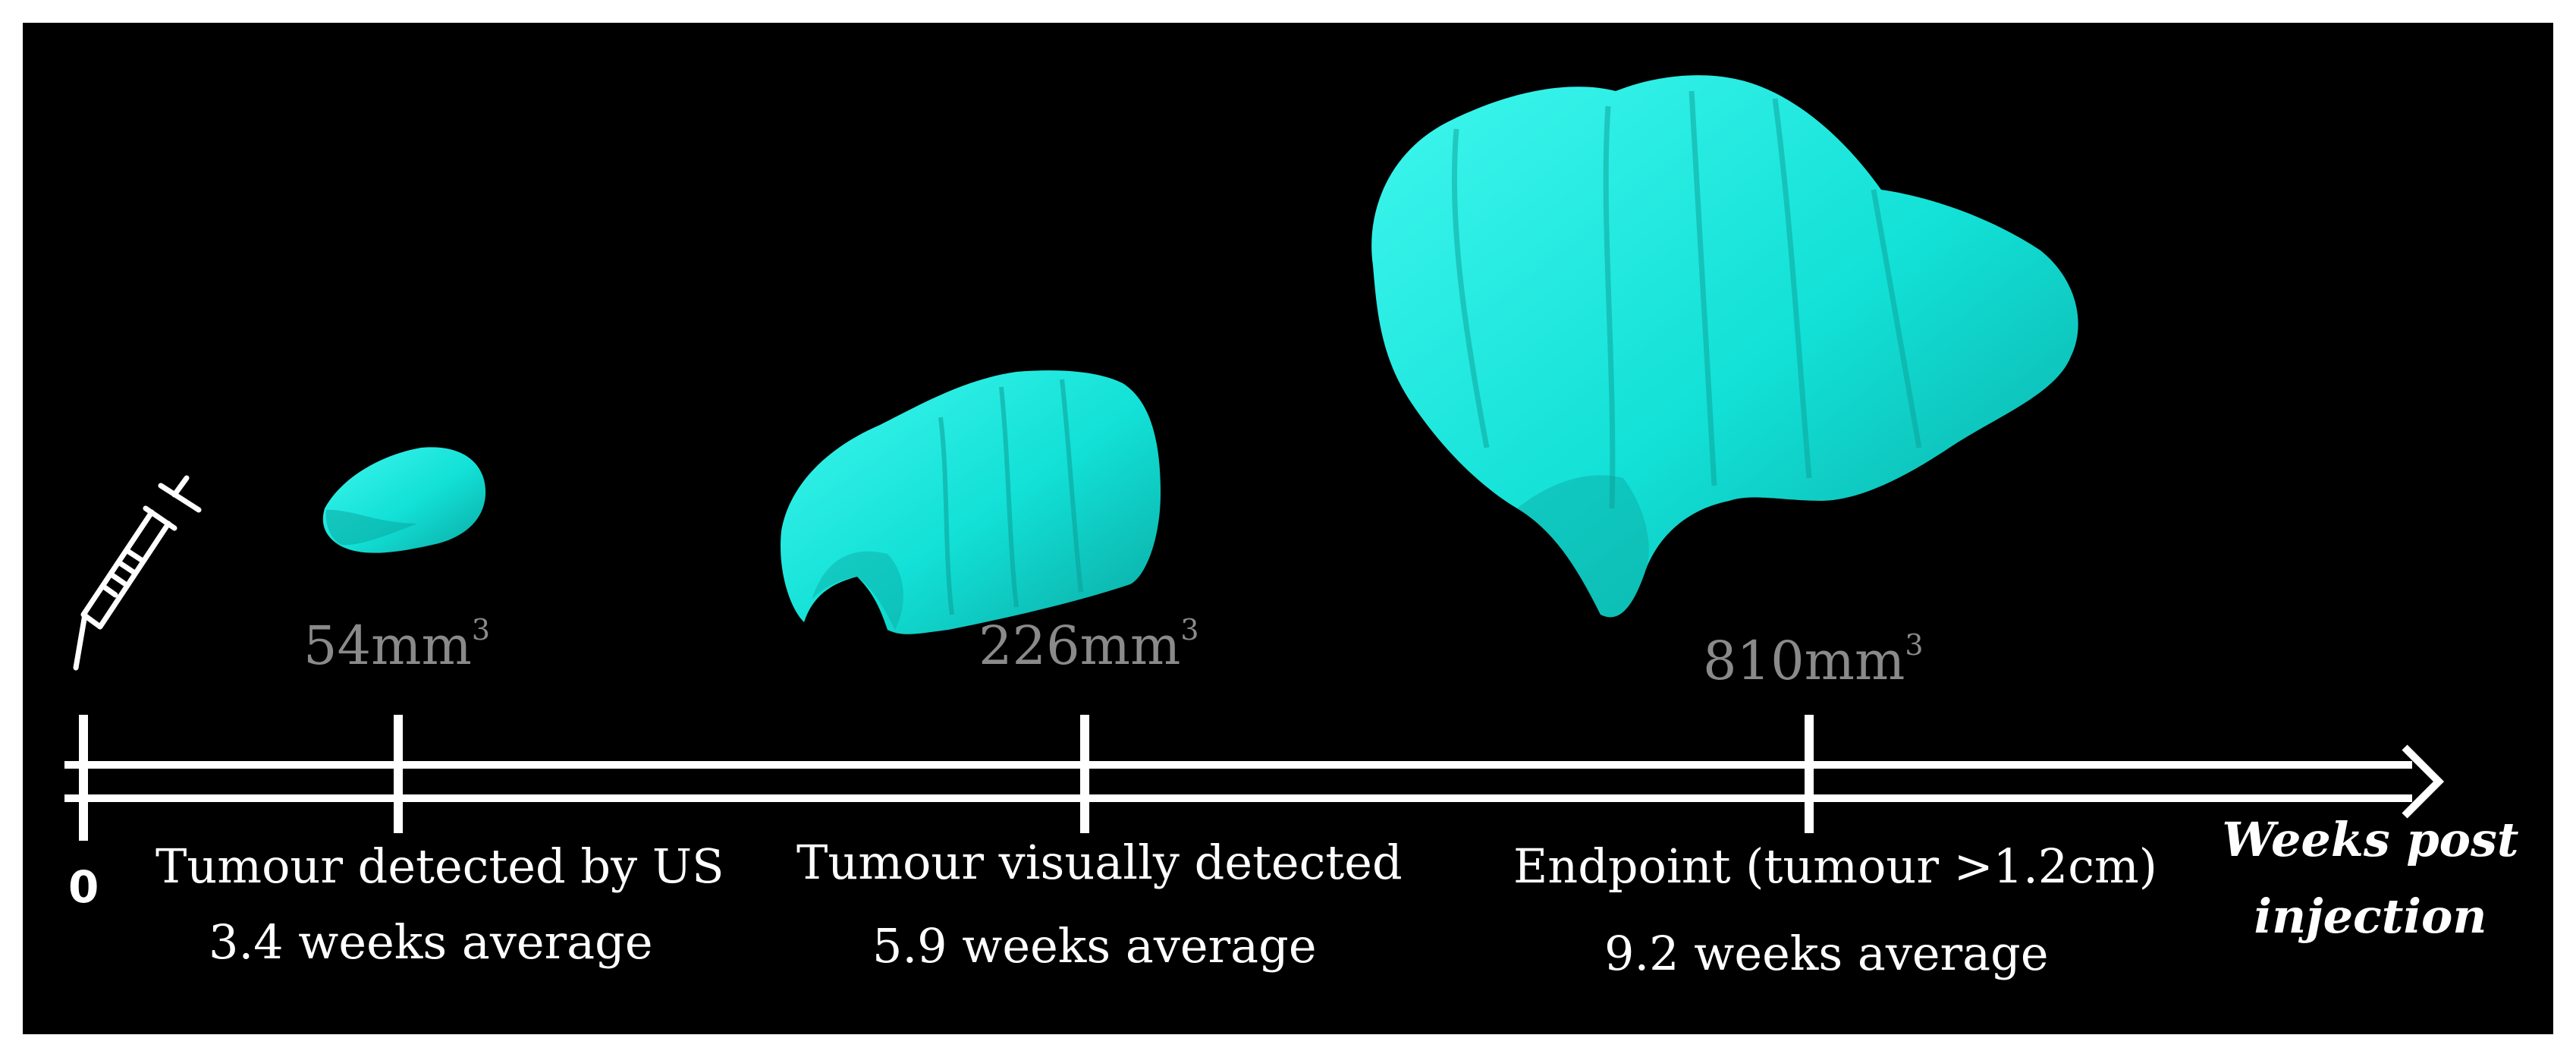 The image size is (2576, 1057). Describe the element at coordinates (83, 887) in the screenshot. I see `timeline-origin-label: 0` at that location.